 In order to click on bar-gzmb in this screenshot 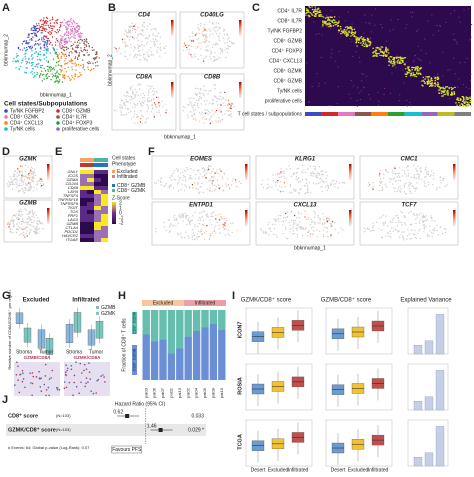, I will do `click(171, 366)`.